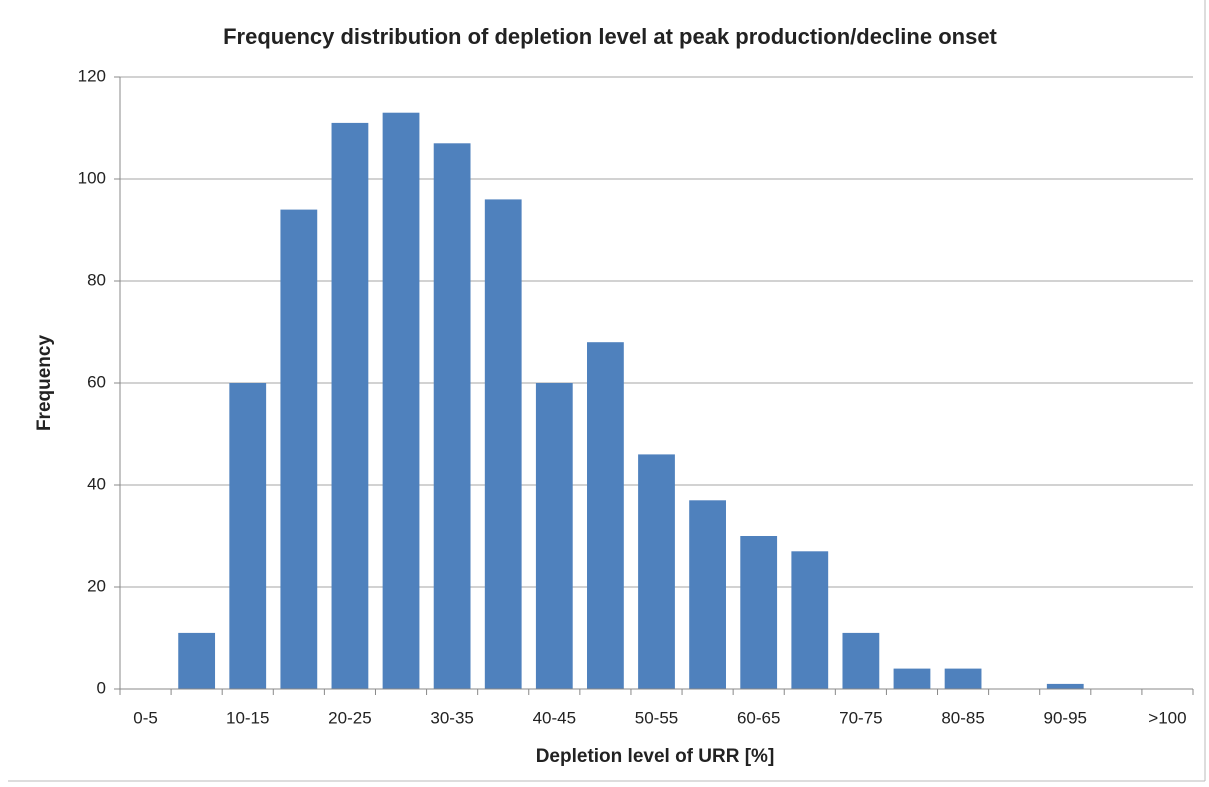 The height and width of the screenshot is (787, 1209). Describe the element at coordinates (962, 717) in the screenshot. I see `x-tick-label: 80-85` at that location.